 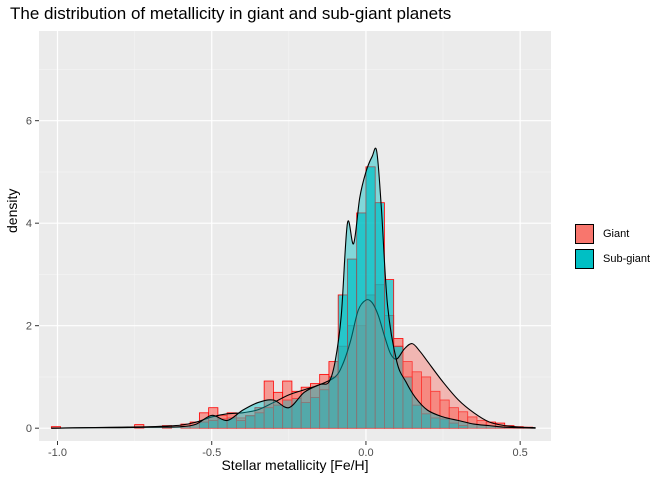 What do you see at coordinates (211, 453) in the screenshot?
I see `x-tick-label: -0.5` at bounding box center [211, 453].